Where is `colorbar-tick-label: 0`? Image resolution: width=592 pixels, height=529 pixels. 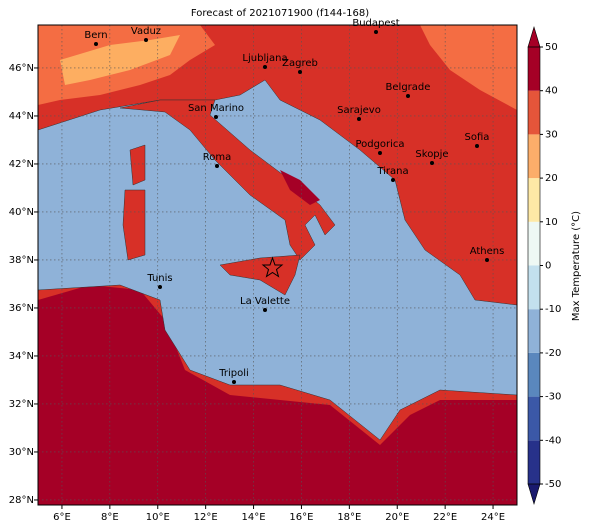
colorbar-tick-label: 0 is located at coordinates (548, 266).